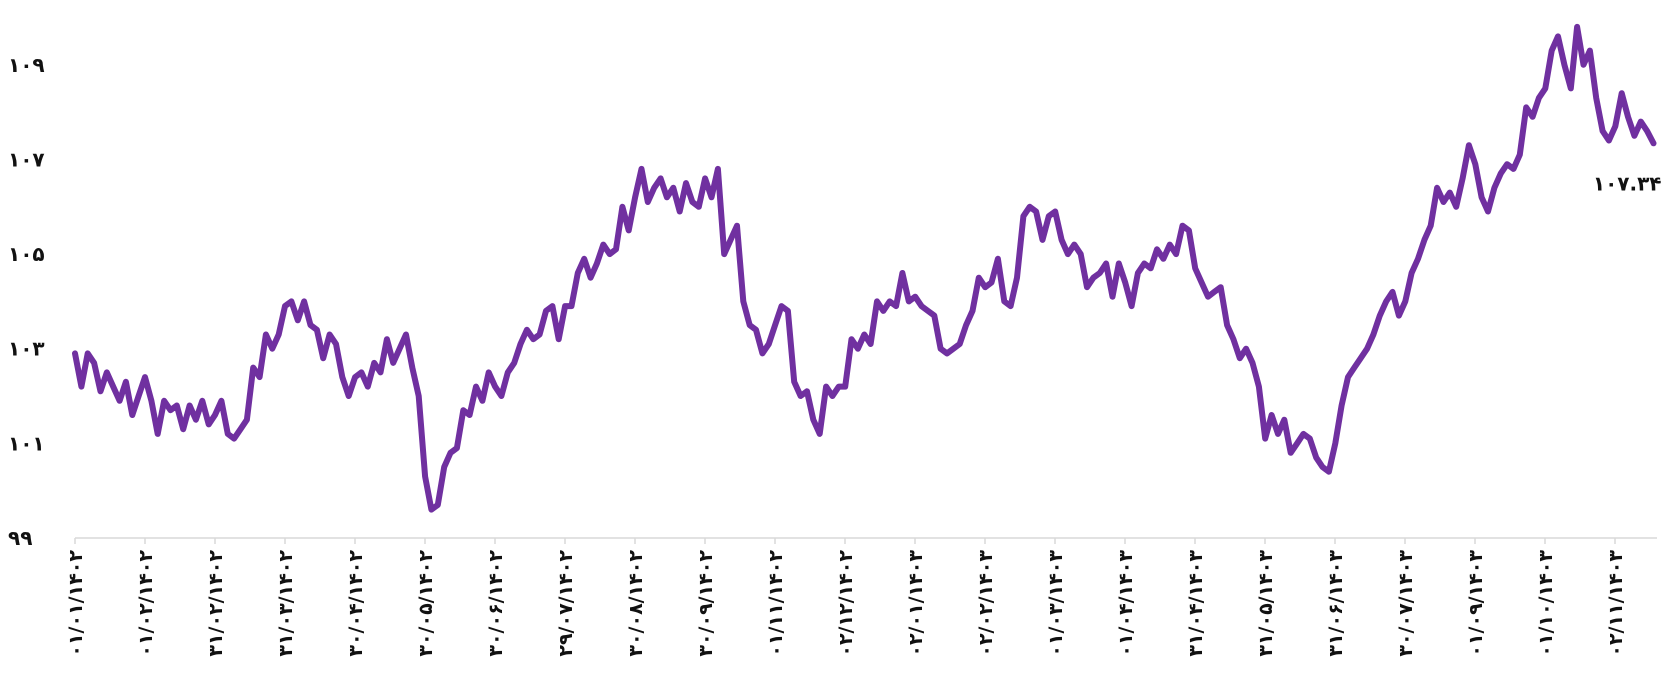 The height and width of the screenshot is (676, 1677). Describe the element at coordinates (216, 603) in the screenshot. I see `x-tick-label: ۳۱/۰۲/۱۴۰۲` at that location.